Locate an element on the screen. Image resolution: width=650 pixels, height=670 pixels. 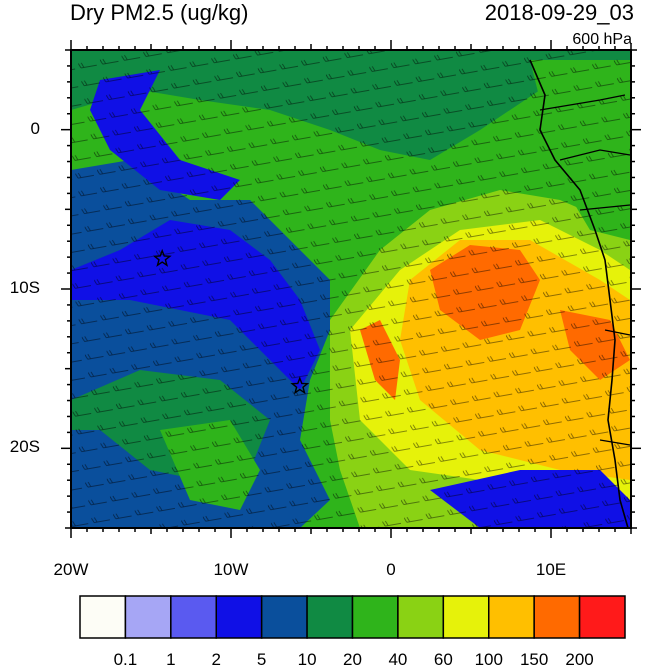
map-title: Dry PM2.5 (ug/kg) is located at coordinates (159, 12).